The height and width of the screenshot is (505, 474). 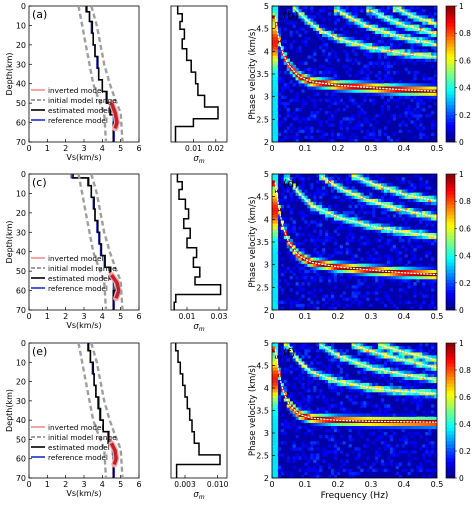 I want to click on sigma-axis-label: σm, so click(x=198, y=495).